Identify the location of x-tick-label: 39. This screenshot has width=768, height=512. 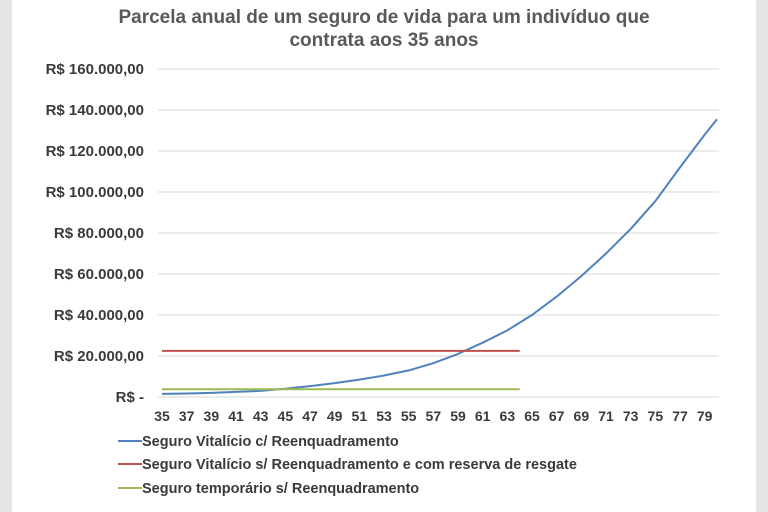
(212, 416).